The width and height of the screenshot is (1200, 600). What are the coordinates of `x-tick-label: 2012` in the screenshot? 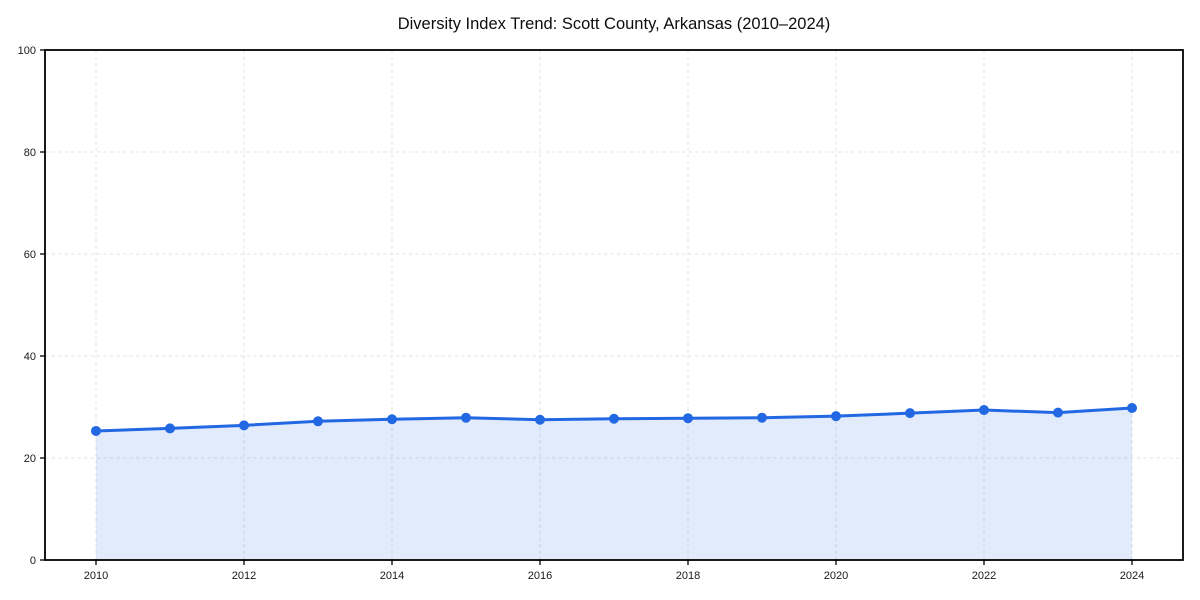 It's located at (244, 576).